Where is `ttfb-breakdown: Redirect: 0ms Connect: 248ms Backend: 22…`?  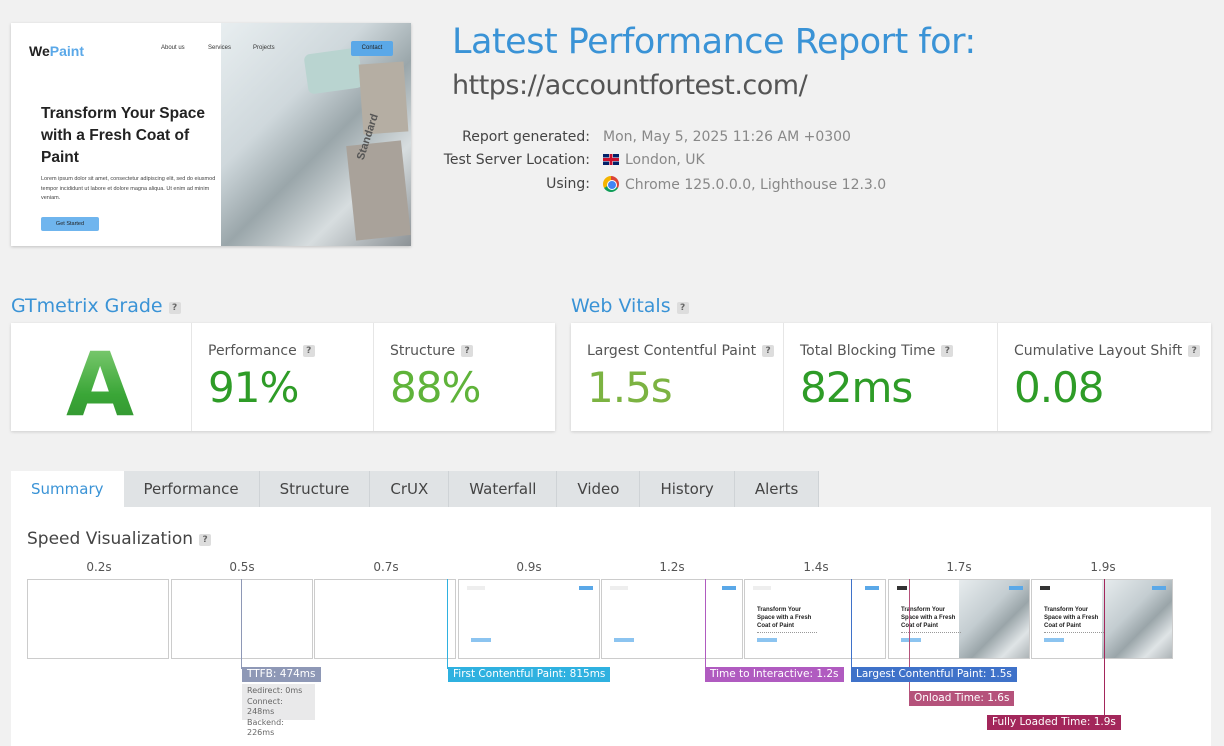
ttfb-breakdown: Redirect: 0ms Connect: 248ms Backend: 22… is located at coordinates (278, 710).